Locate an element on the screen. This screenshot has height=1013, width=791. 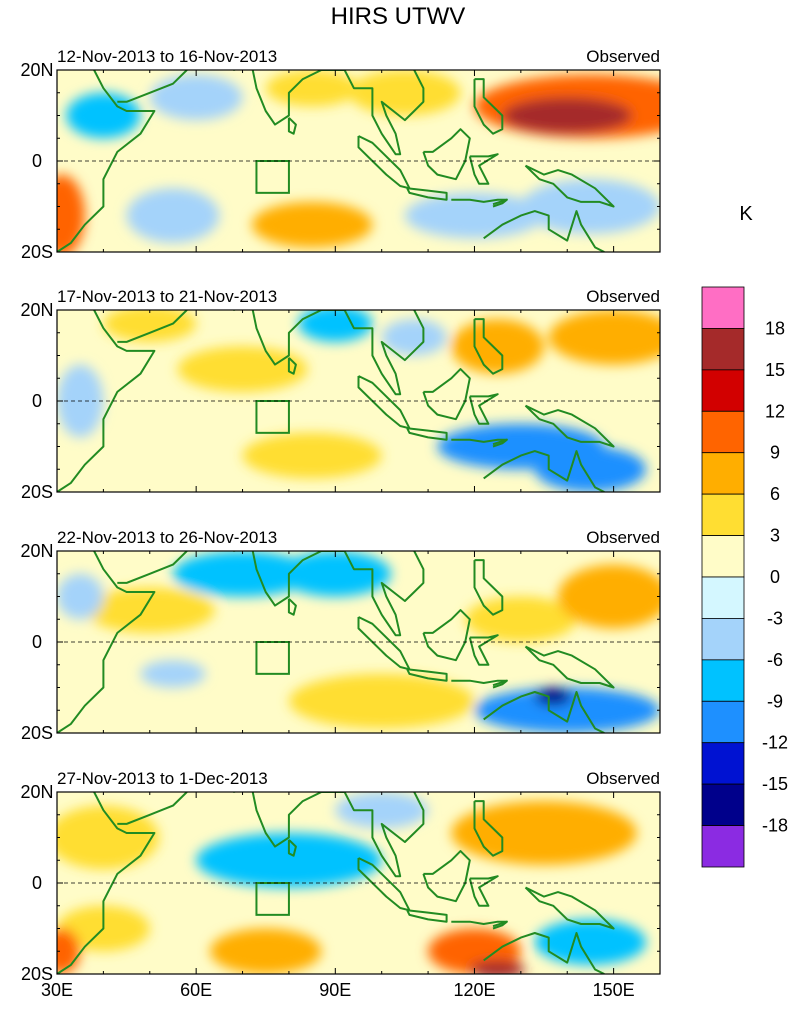
colorbar-level-label: -12 is located at coordinates (775, 743).